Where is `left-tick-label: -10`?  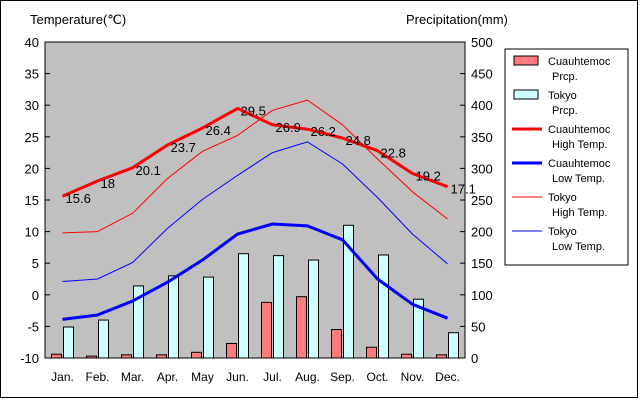 left-tick-label: -10 is located at coordinates (29, 358).